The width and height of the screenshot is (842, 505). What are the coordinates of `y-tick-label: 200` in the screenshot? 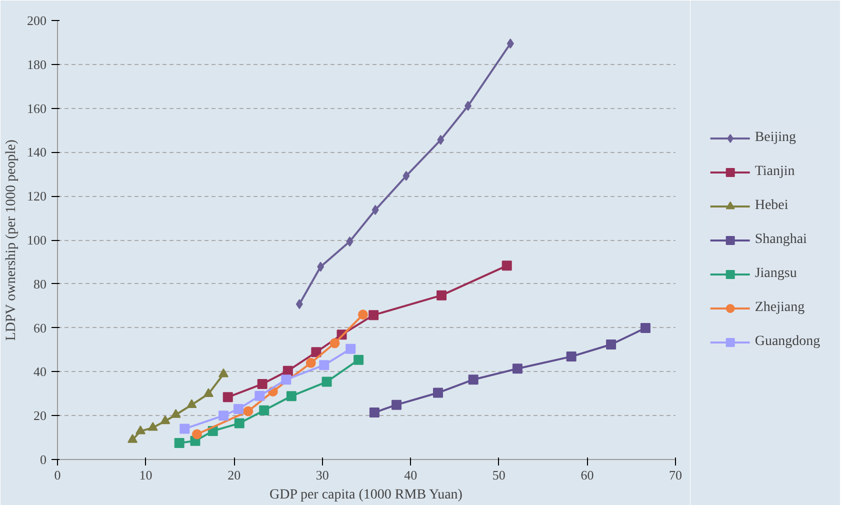 It's located at (36, 20).